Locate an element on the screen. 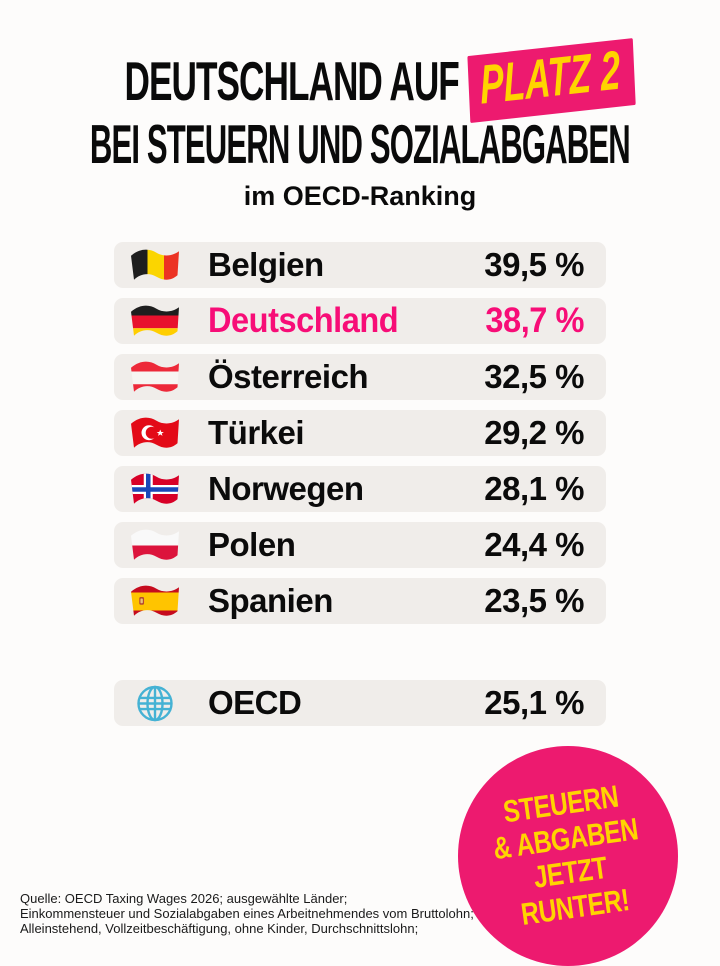  campaign-sticker-text: STEUERN & ABGABEN JETZT RUNTER! is located at coordinates (565, 855).